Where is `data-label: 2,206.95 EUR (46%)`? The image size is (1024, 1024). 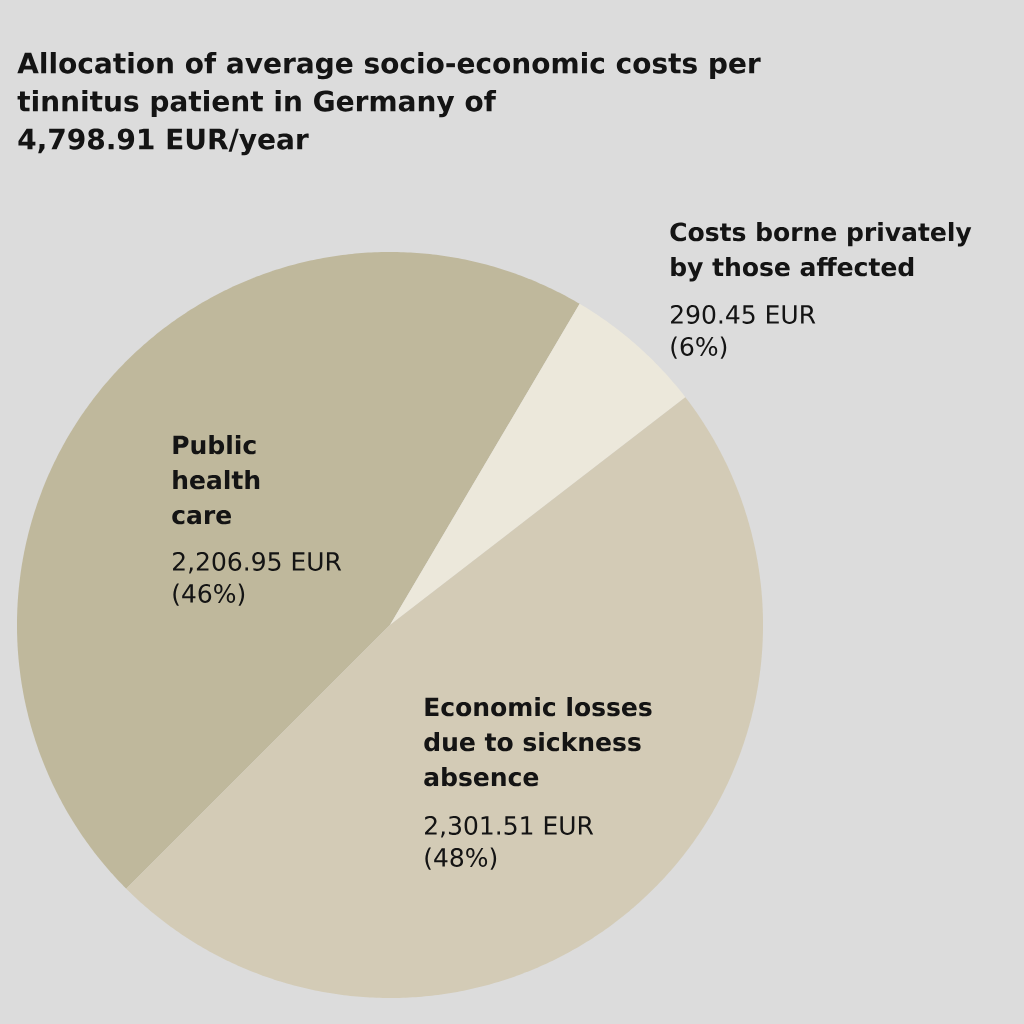
data-label: 2,206.95 EUR (46%) is located at coordinates (257, 578).